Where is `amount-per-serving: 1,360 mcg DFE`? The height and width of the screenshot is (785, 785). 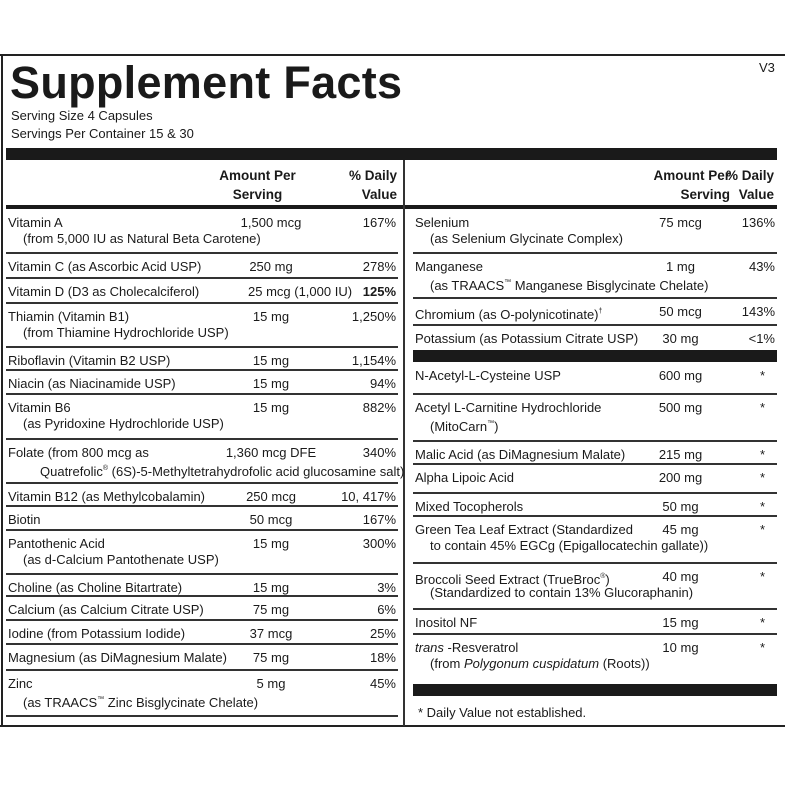 amount-per-serving: 1,360 mcg DFE is located at coordinates (271, 452).